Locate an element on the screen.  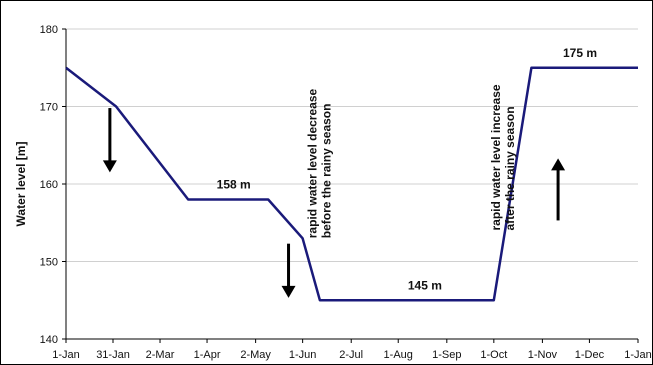
y-tick-label: 160 is located at coordinates (49, 185).